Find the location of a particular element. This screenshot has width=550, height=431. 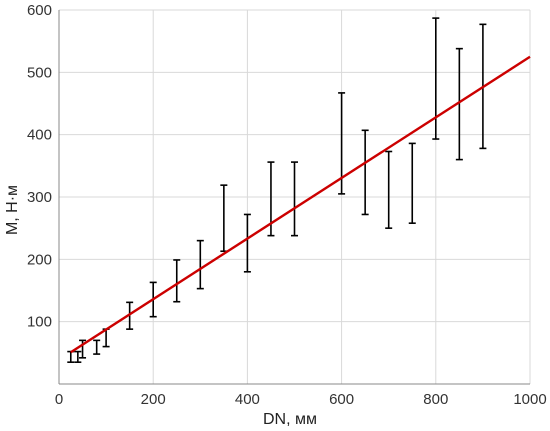

x-tick-label: 200 is located at coordinates (153, 399).